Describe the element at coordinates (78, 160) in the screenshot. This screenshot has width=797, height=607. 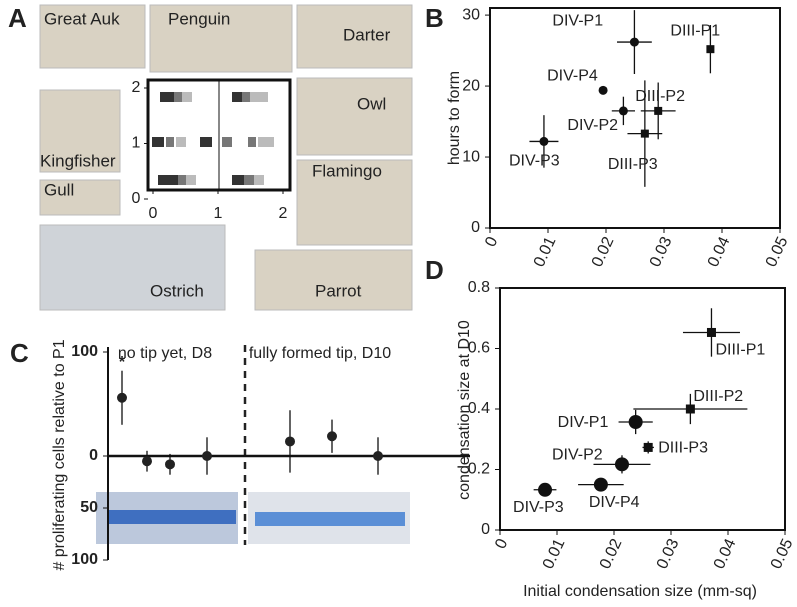
I see `bird-label: Kingfisher` at that location.